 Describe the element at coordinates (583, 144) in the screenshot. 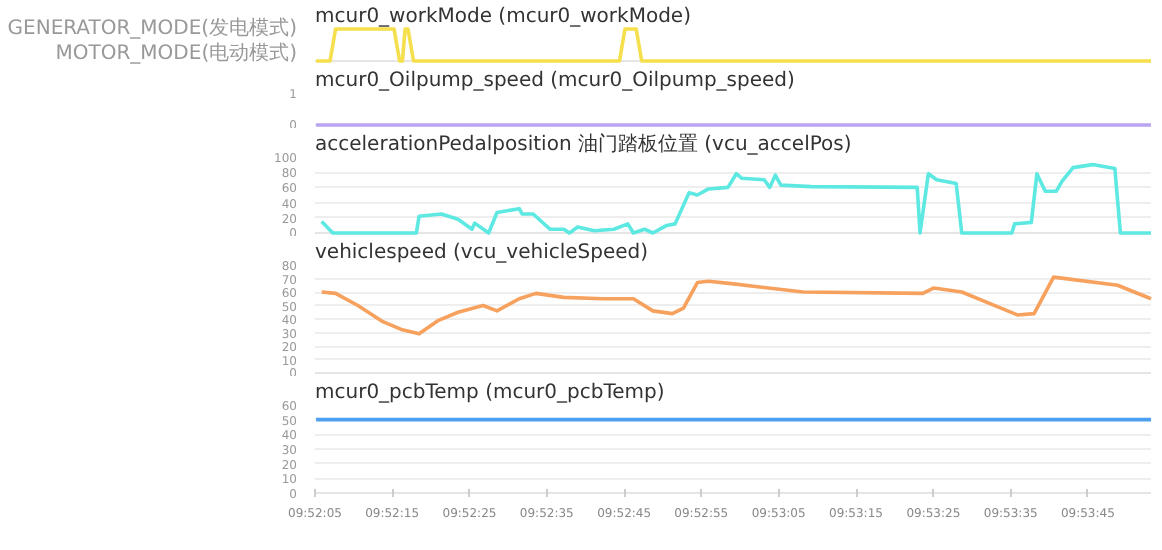

I see `chart-title: accelerationPedalposition 油门踏板位置 (vcu_accelPos)` at that location.